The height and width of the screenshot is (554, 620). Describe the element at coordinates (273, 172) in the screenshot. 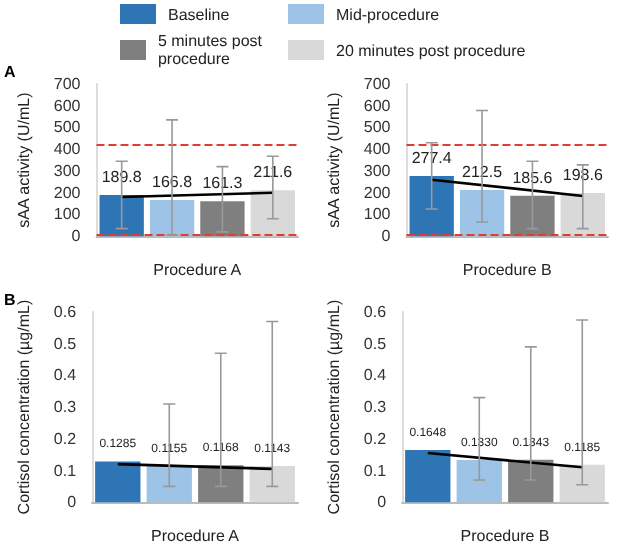

I see `data-label: 211.6` at that location.